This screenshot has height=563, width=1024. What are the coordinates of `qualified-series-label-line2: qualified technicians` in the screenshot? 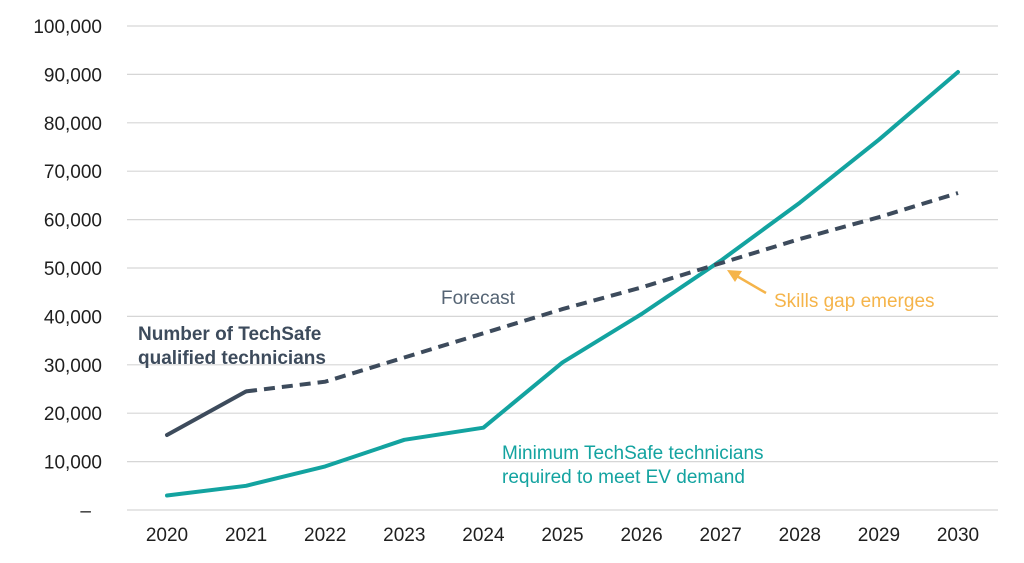 It's located at (232, 358).